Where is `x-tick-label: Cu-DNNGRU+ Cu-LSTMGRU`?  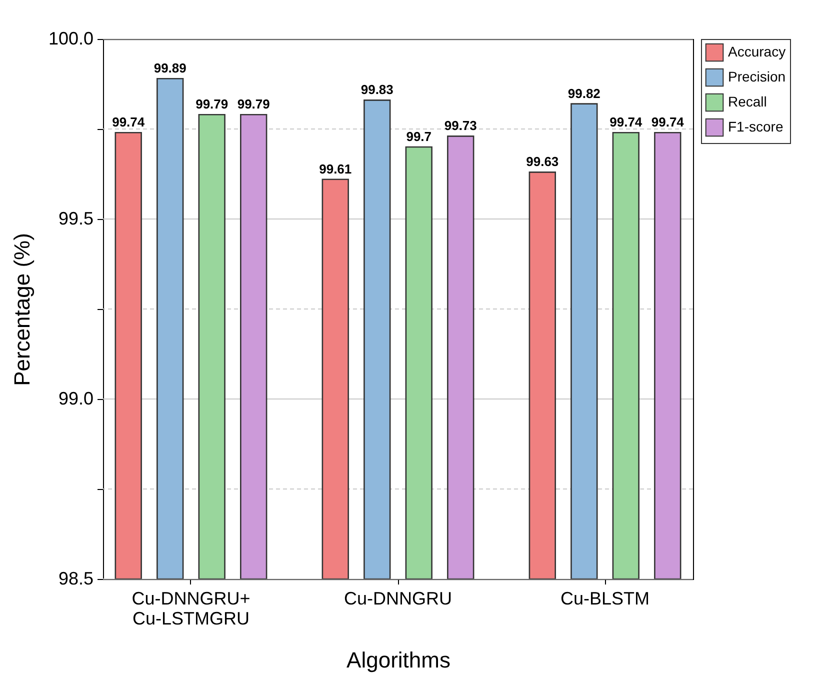
x-tick-label: Cu-DNNGRU+ Cu-LSTMGRU is located at coordinates (191, 608).